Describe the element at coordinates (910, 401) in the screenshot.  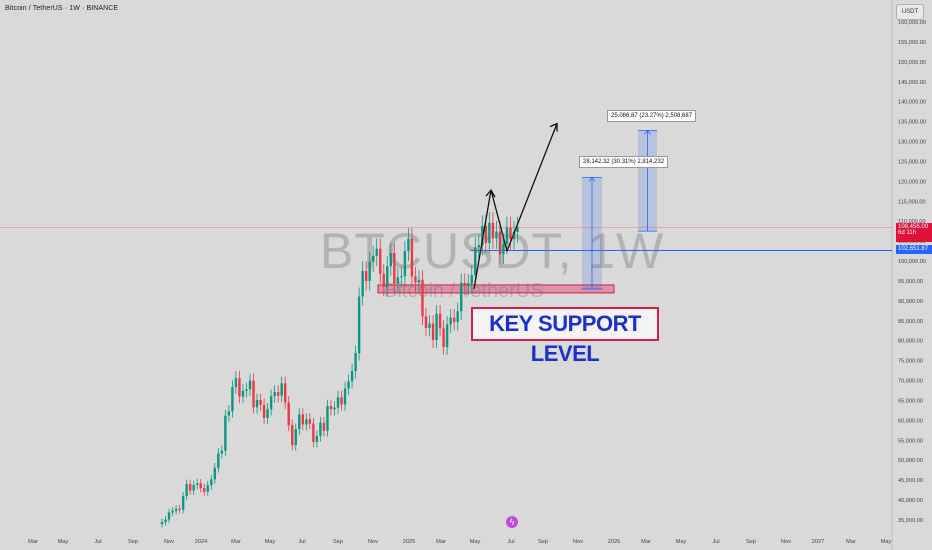
I see `y-tick-label: 65,000.00` at that location.